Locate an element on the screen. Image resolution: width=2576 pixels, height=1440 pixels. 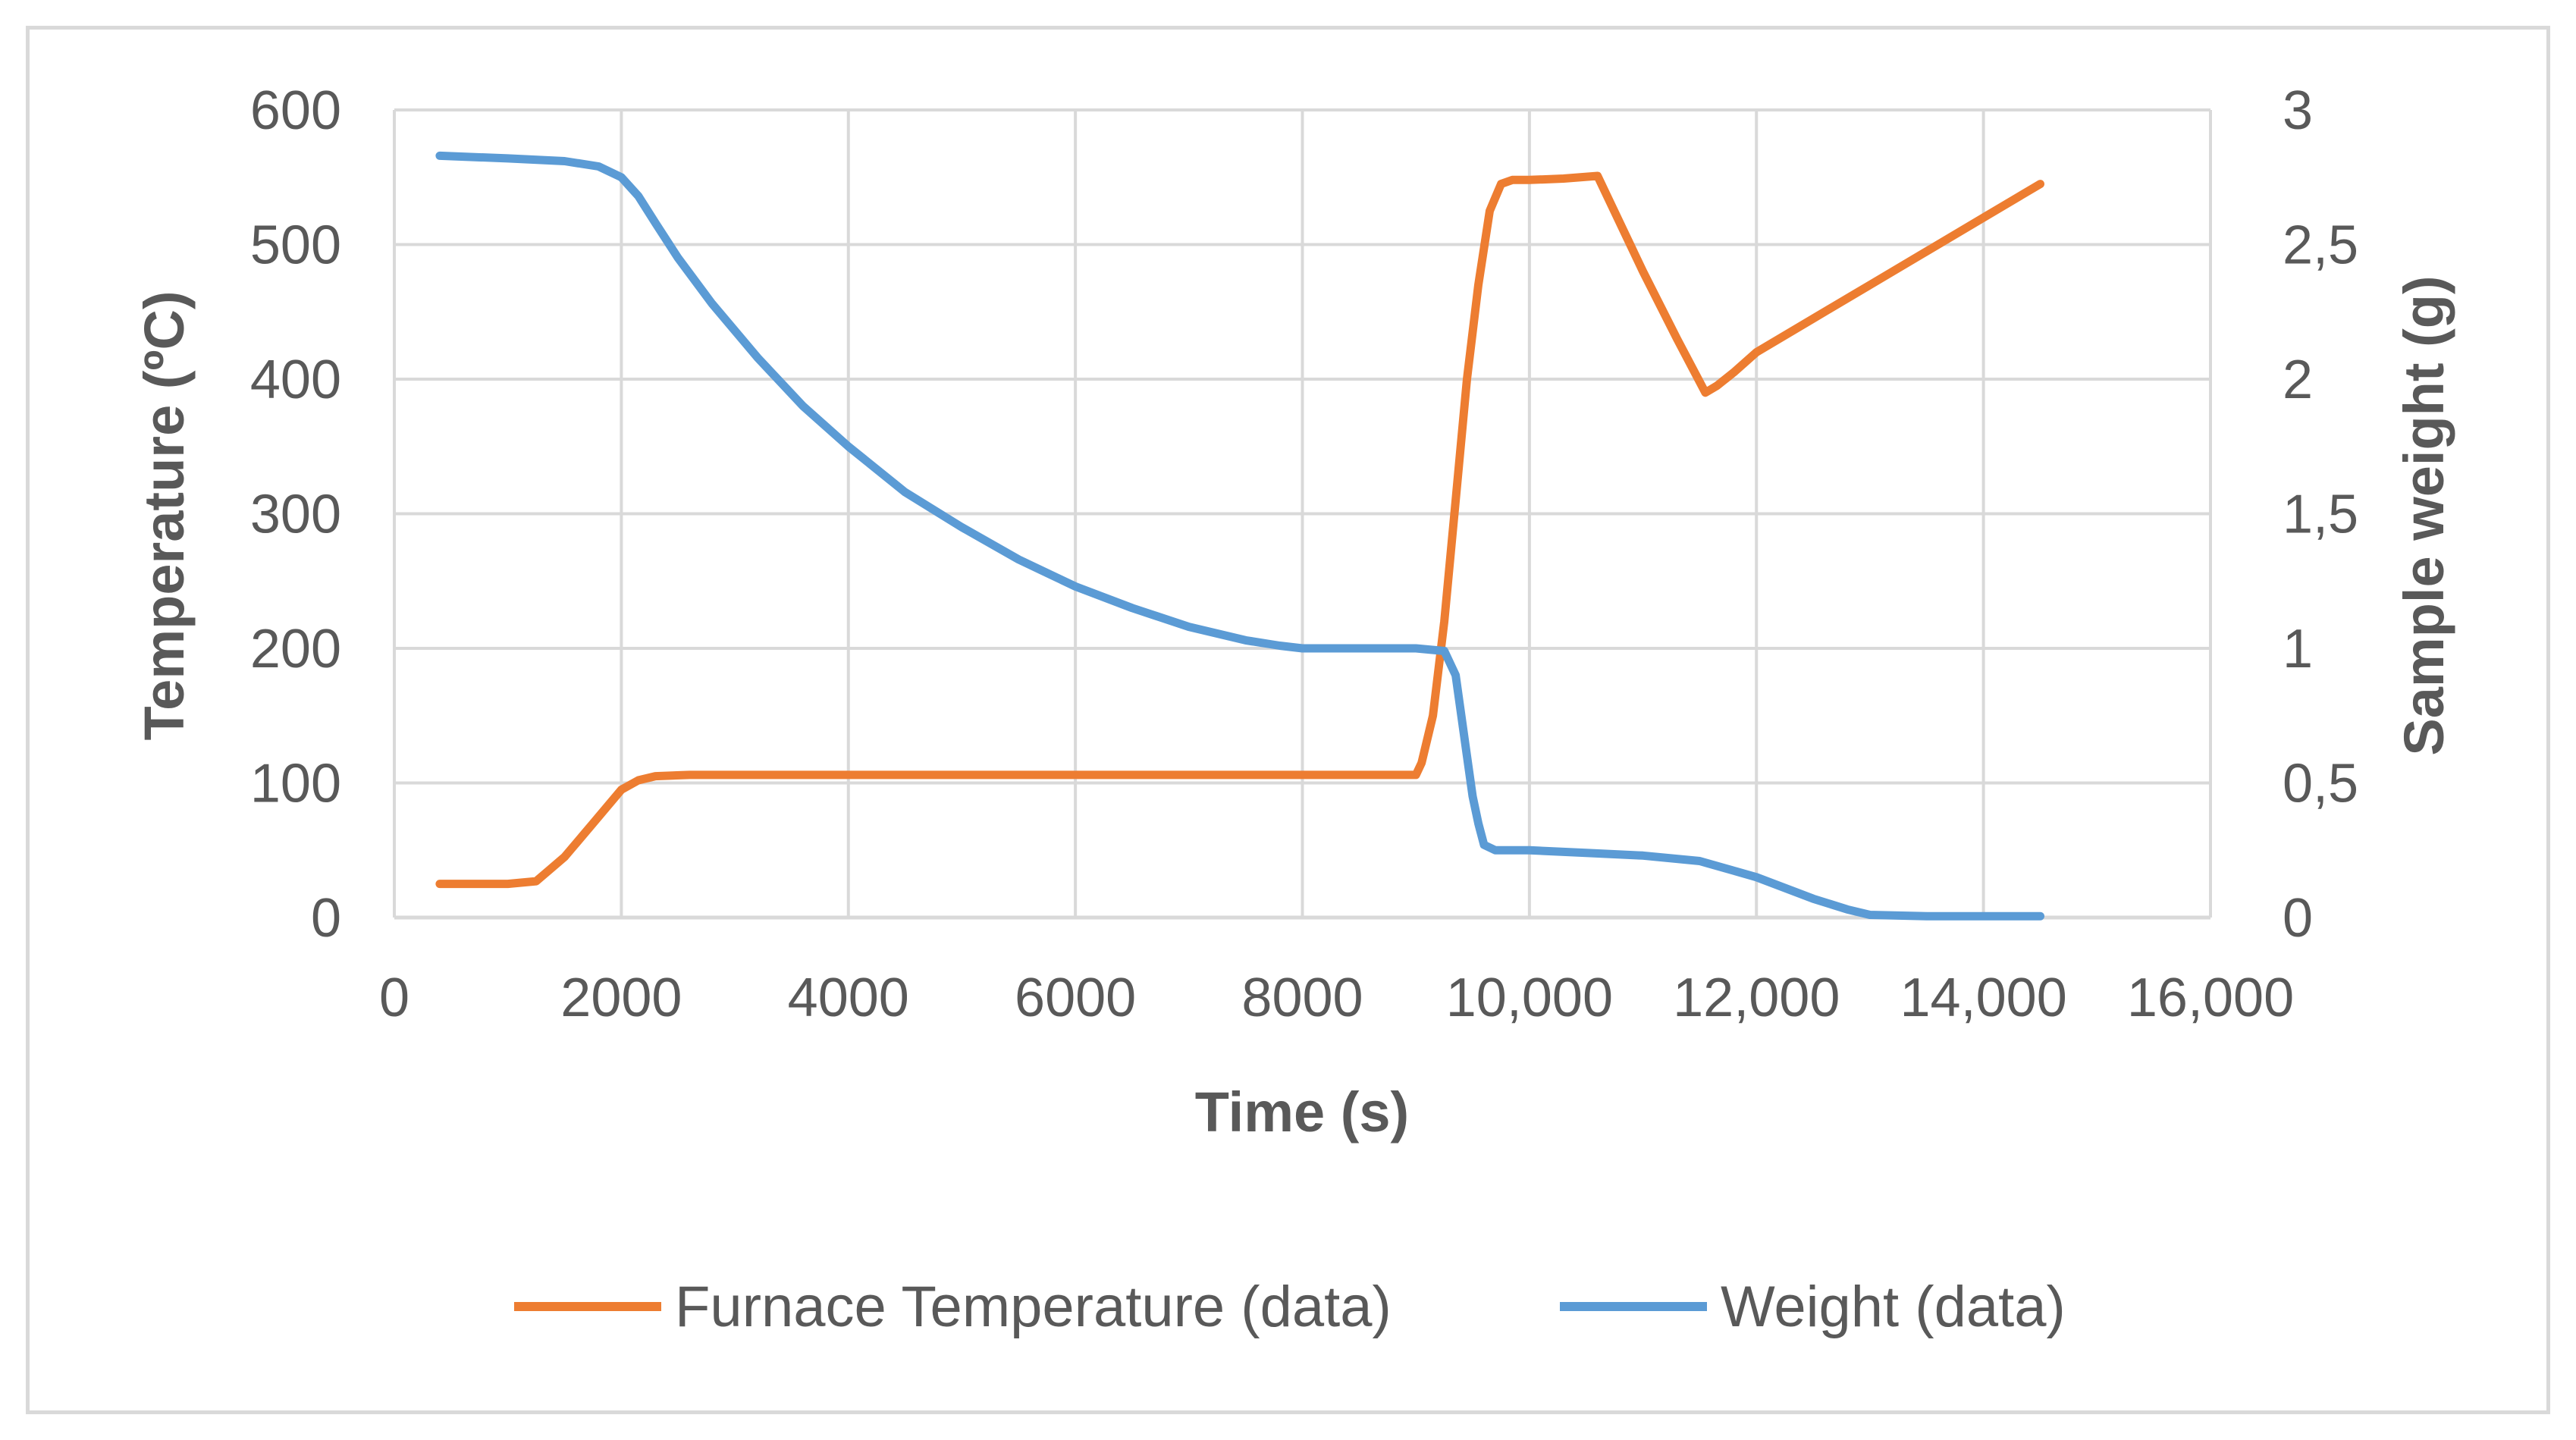
x-tick-label: 4000 is located at coordinates (848, 998).